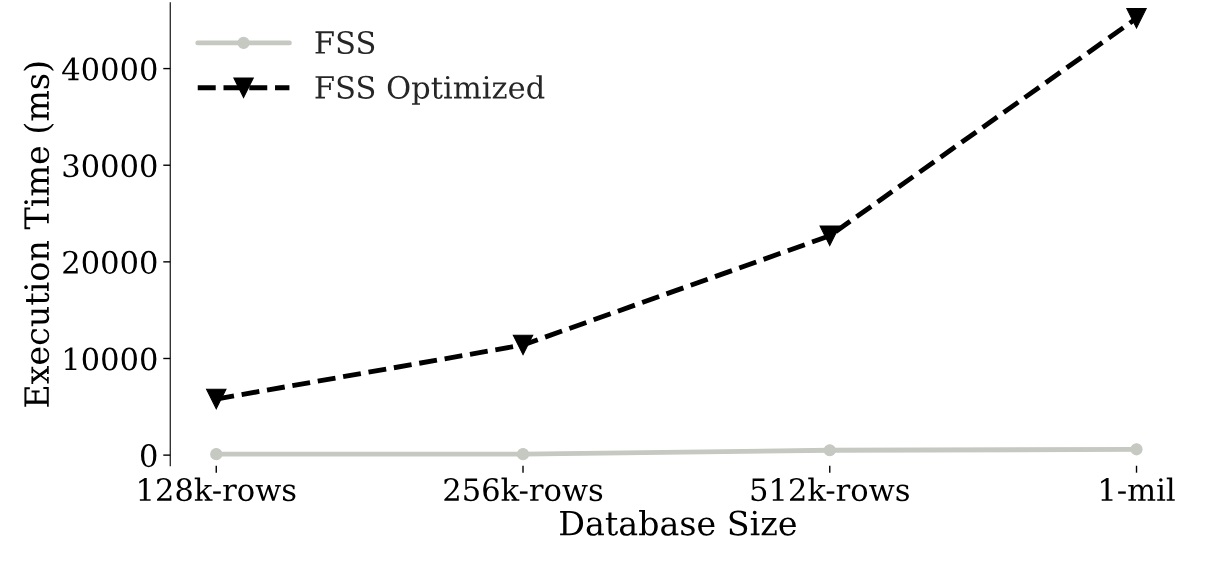  What do you see at coordinates (38, 234) in the screenshot?
I see `y-axis-title: Execution Time (ms)` at bounding box center [38, 234].